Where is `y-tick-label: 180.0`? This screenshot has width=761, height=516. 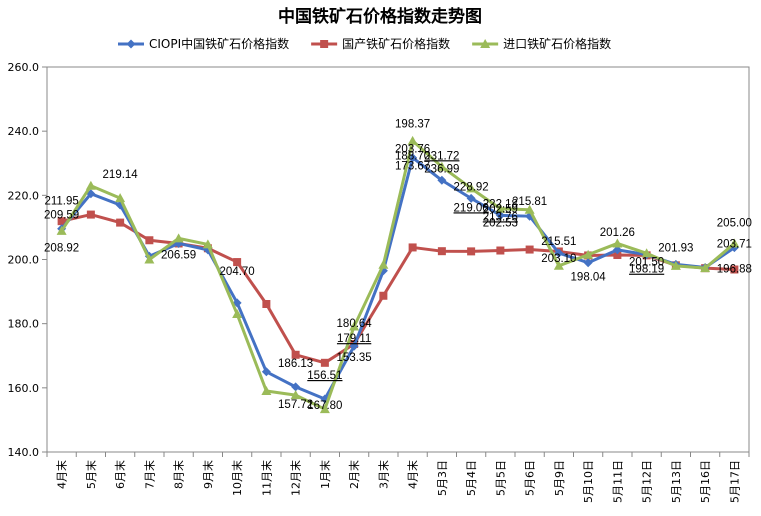
y-tick-label: 180.0 is located at coordinates (24, 324).